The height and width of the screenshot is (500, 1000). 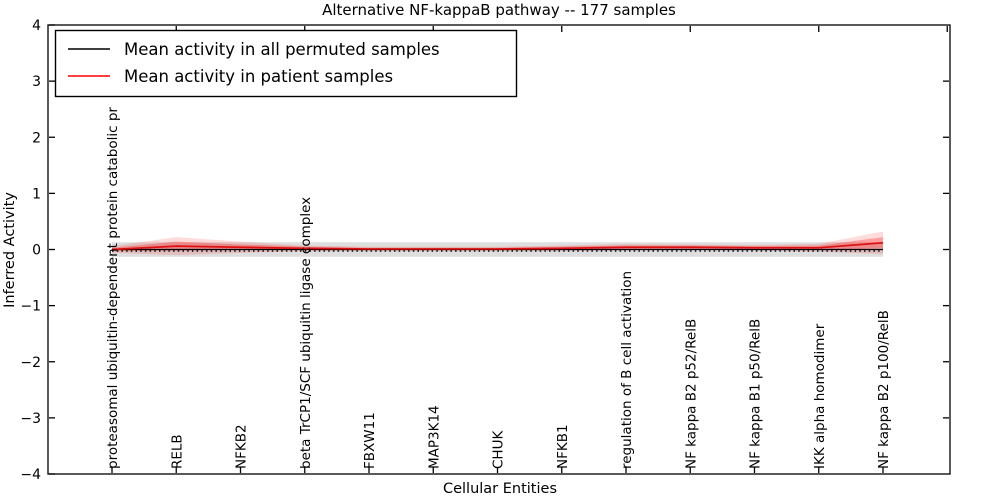 What do you see at coordinates (36, 251) in the screenshot?
I see `y-tick-label: 0` at bounding box center [36, 251].